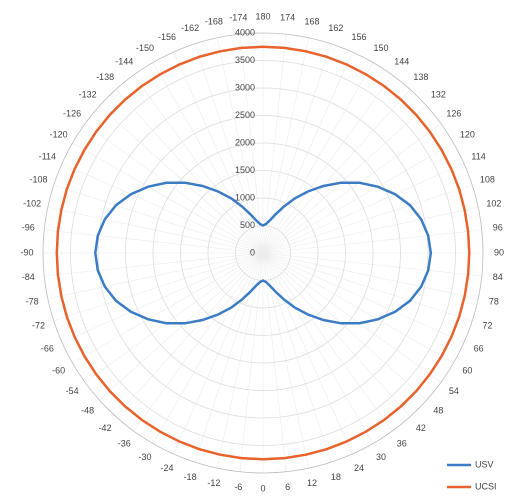 The image size is (512, 497). Describe the element at coordinates (245, 197) in the screenshot. I see `r-tick-label: 1000` at that location.